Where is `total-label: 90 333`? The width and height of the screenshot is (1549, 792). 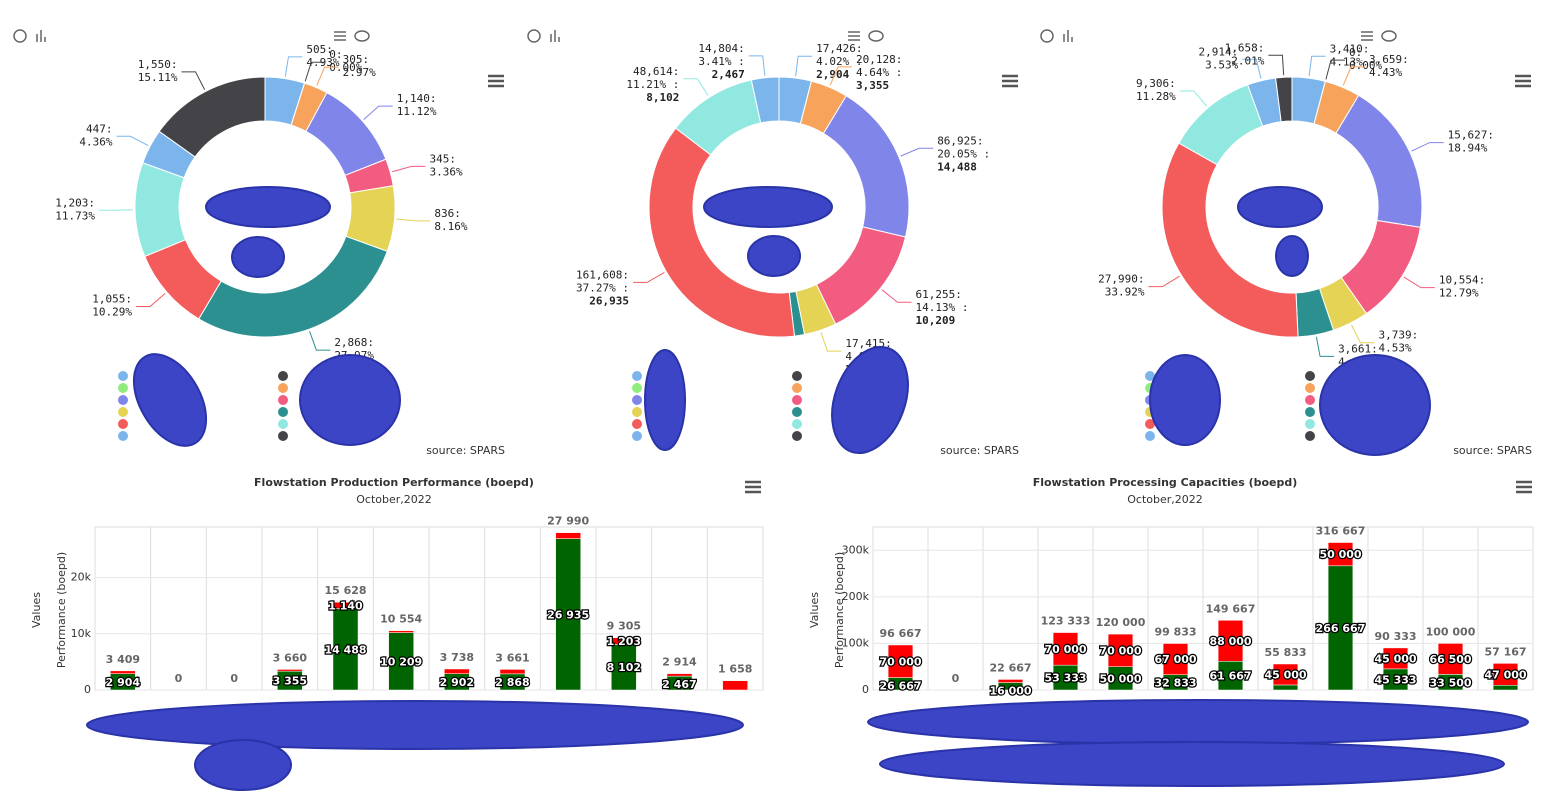
total-label: 90 333 is located at coordinates (1395, 636).